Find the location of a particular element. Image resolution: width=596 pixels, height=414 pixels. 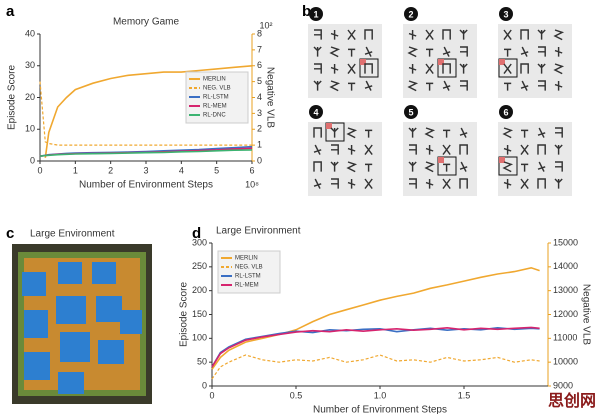

y2-tick-label: 10000 is located at coordinates (565, 362).